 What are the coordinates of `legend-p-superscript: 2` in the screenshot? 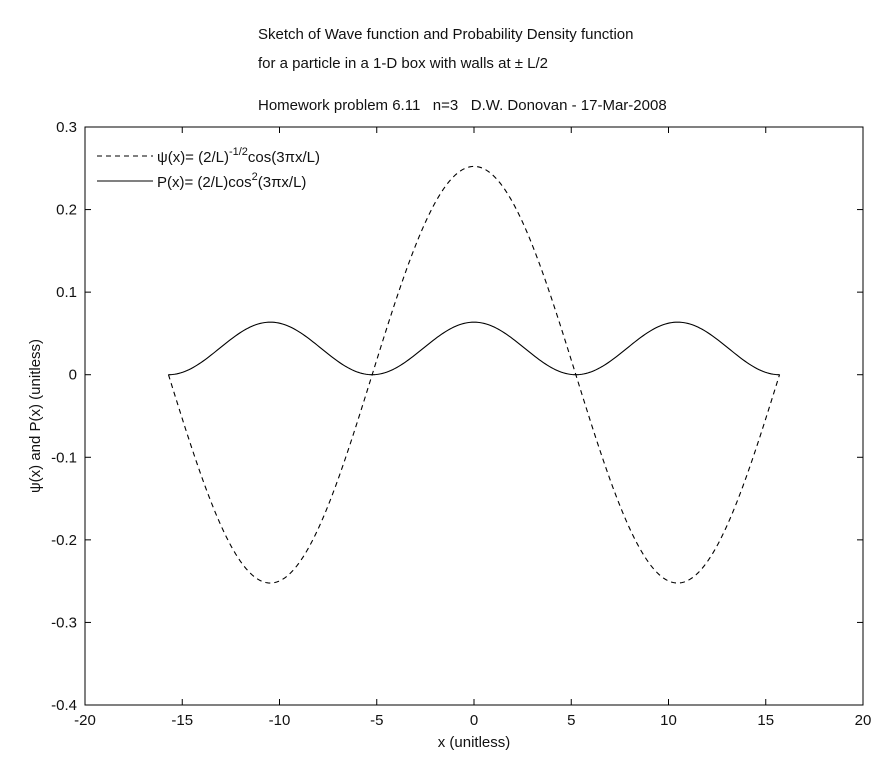 It's located at (255, 177).